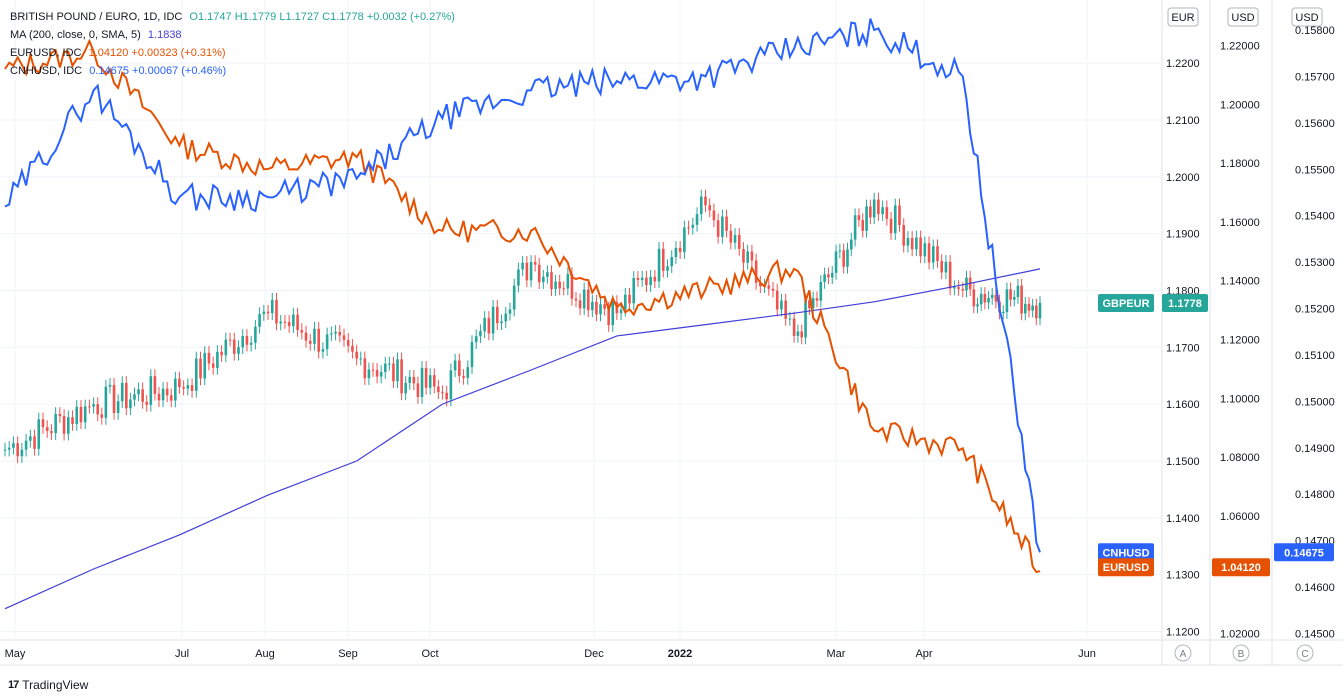 This screenshot has width=1343, height=699. I want to click on legend-ma: MA (200, close, 0, SMA, 5) 1.1838, so click(232, 35).